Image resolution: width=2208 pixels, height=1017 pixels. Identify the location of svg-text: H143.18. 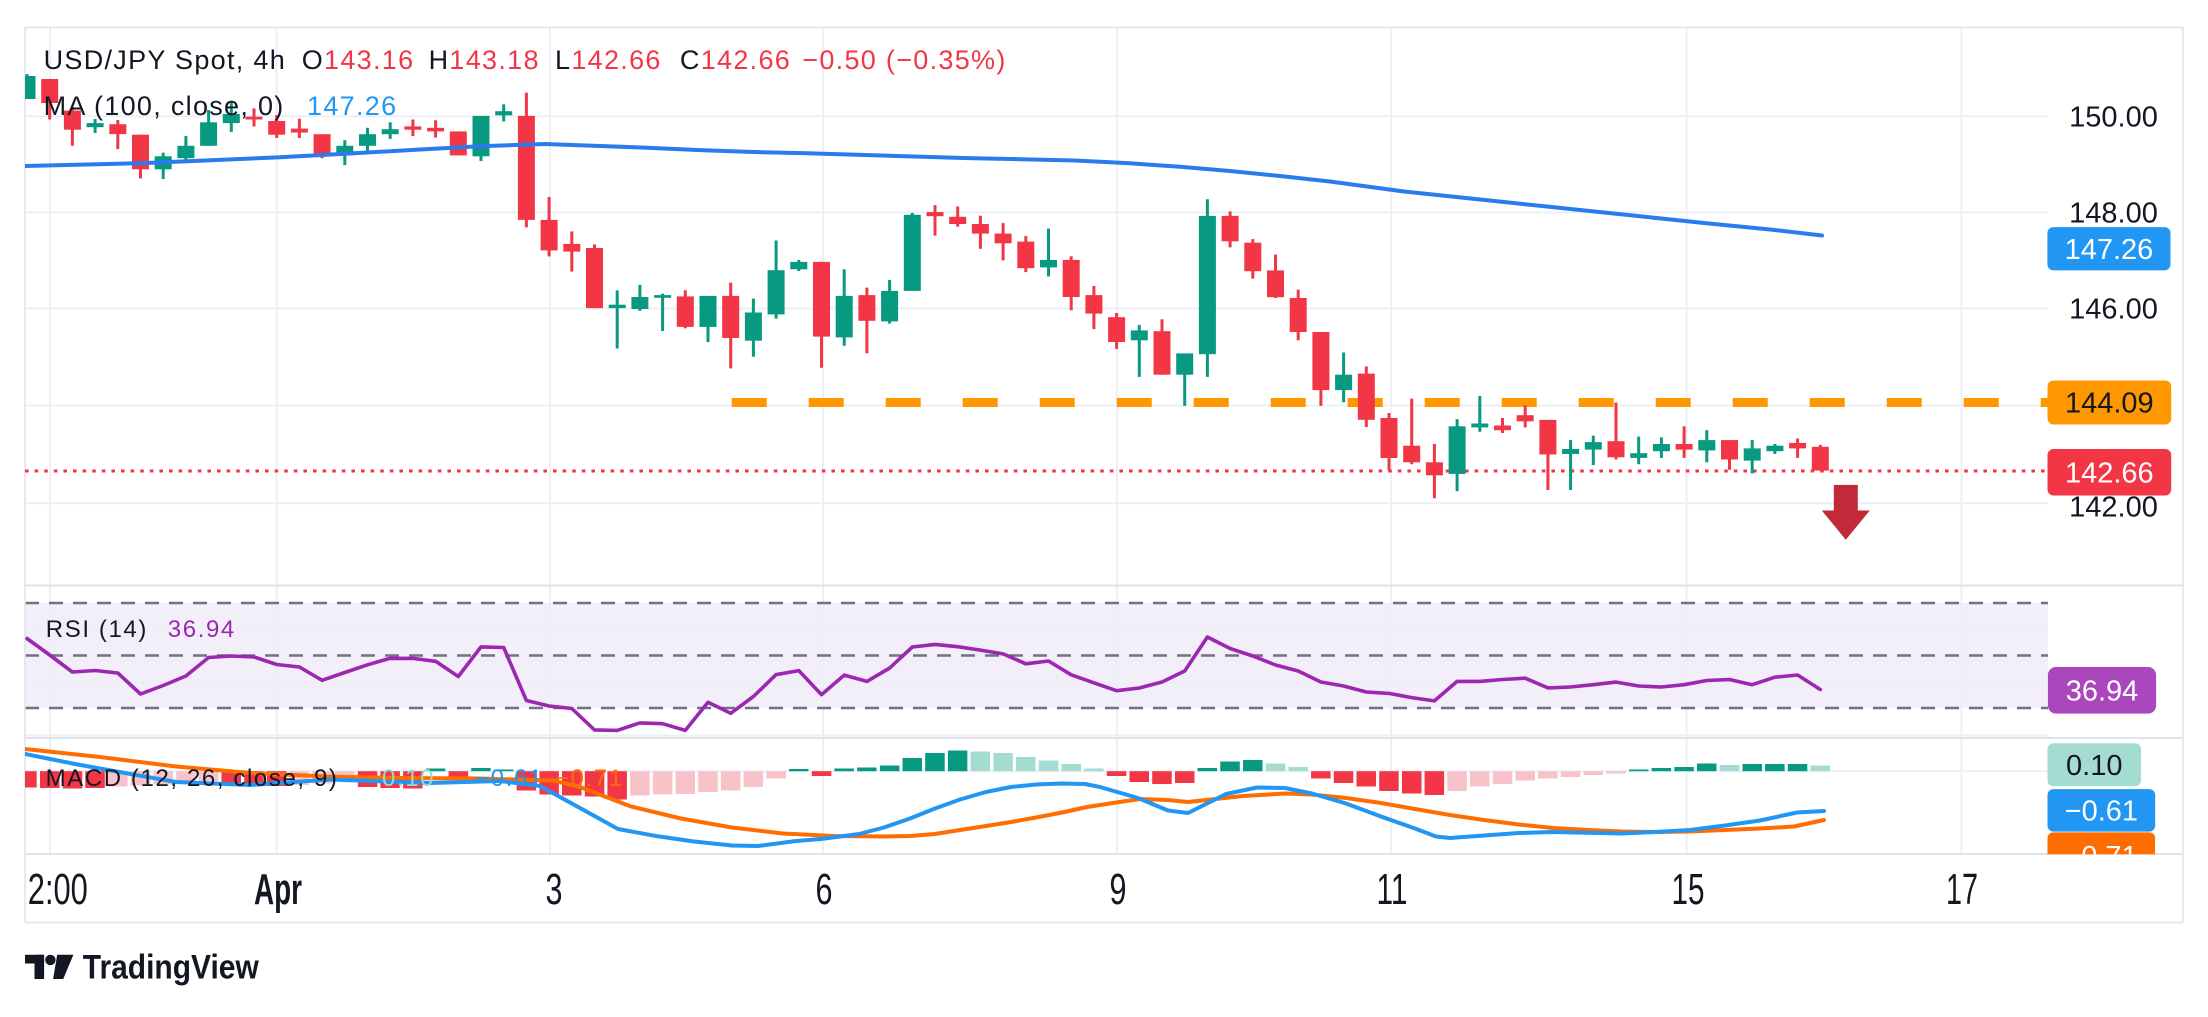
(484, 60).